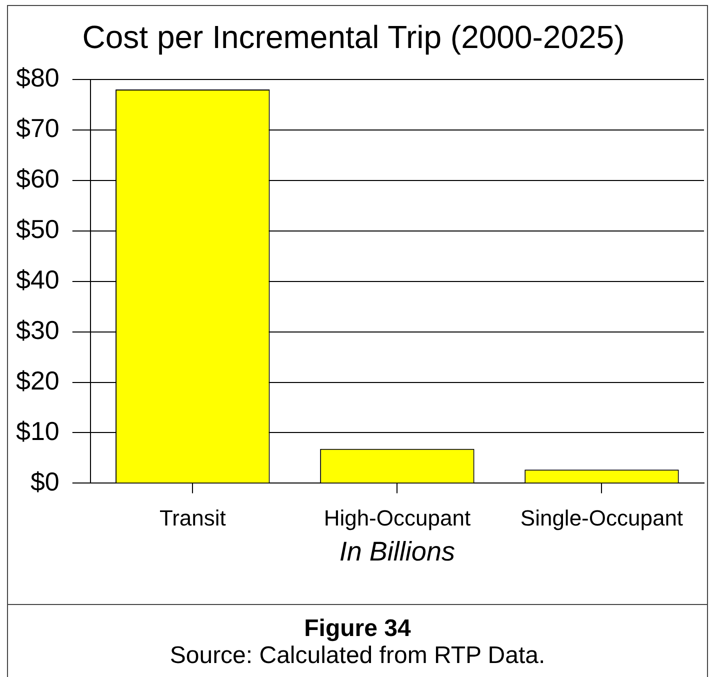 This screenshot has width=713, height=677. I want to click on y-tick-label: $50, so click(38, 229).